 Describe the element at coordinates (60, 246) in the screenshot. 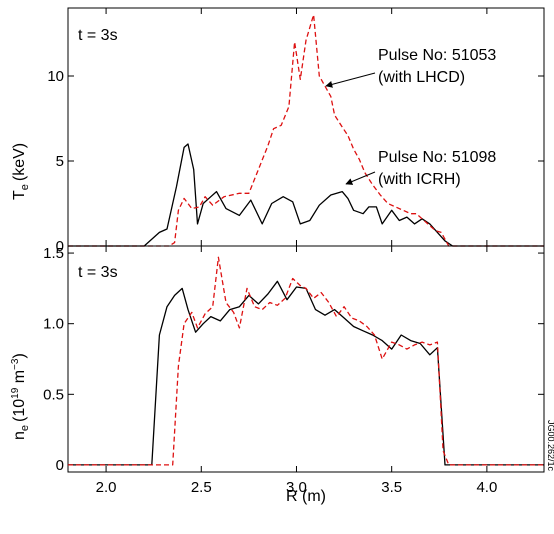

I see `top-ytick-label: 0` at that location.